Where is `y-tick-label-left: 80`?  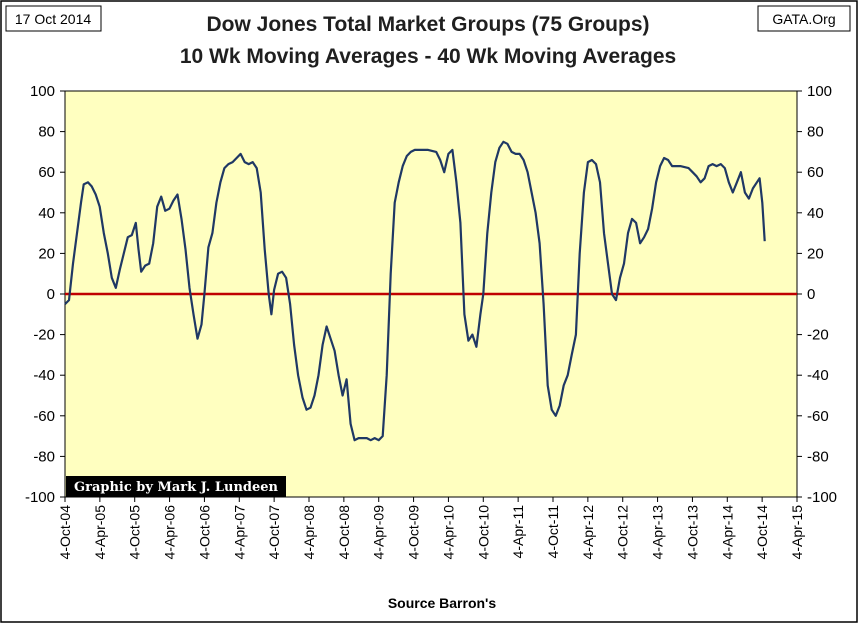
y-tick-label-left: 80 is located at coordinates (46, 132).